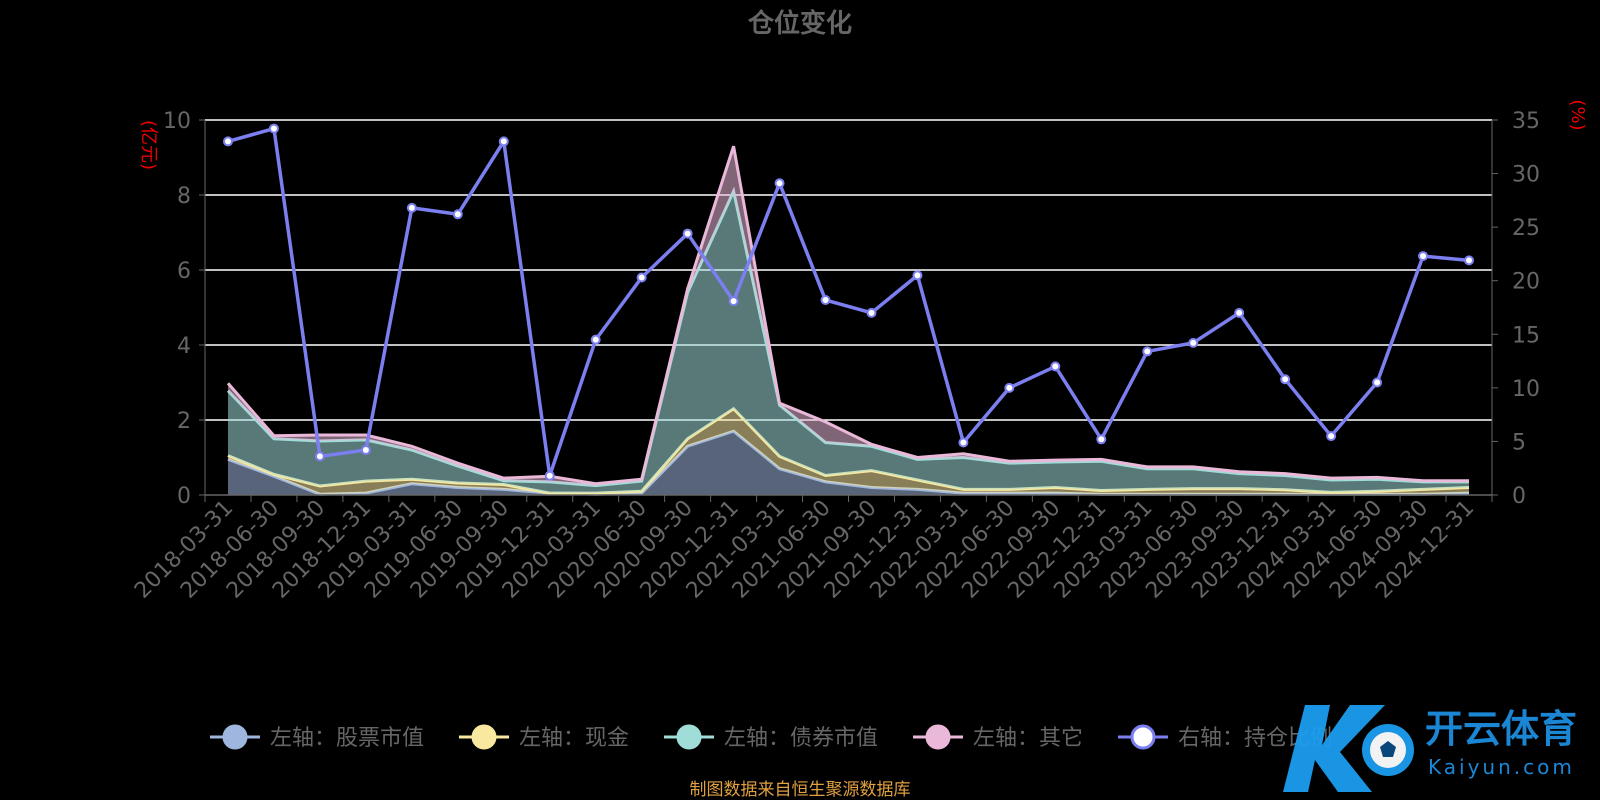 This screenshot has height=800, width=1600. Describe the element at coordinates (184, 196) in the screenshot. I see `left-tick-label: 8` at that location.